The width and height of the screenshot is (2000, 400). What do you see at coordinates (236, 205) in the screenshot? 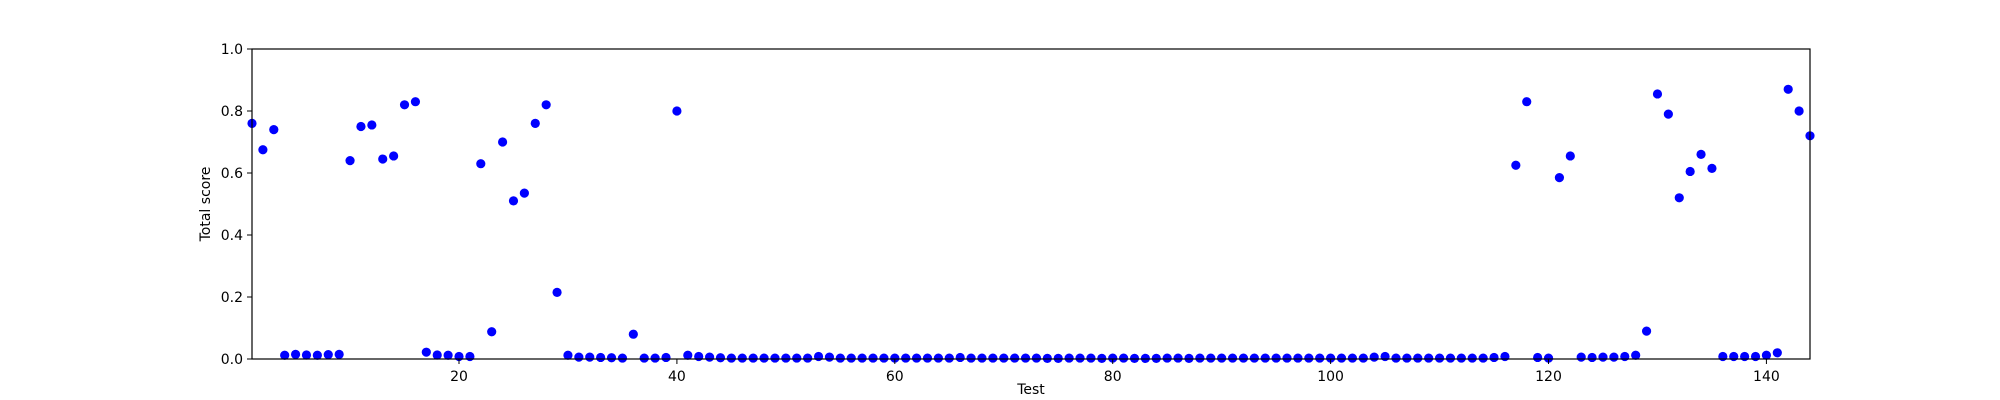
I see `y-axis: 0.0 0.2 0.4 0.6 0.8 1.0` at bounding box center [236, 205].